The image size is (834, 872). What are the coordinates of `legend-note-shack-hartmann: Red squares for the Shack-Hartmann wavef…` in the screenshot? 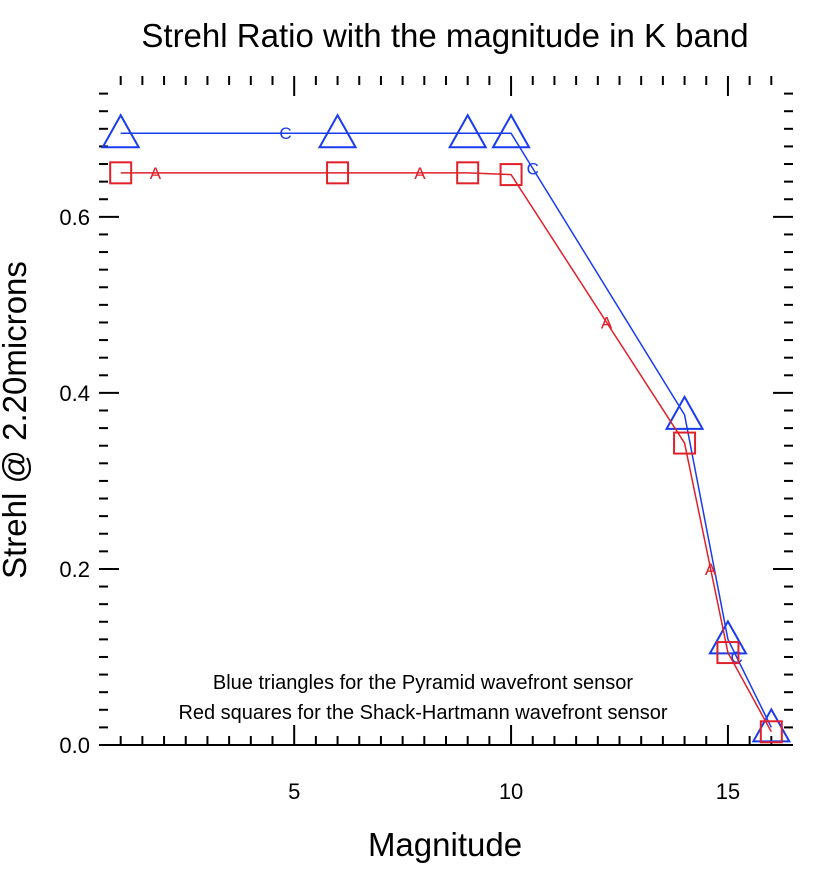 It's located at (422, 713).